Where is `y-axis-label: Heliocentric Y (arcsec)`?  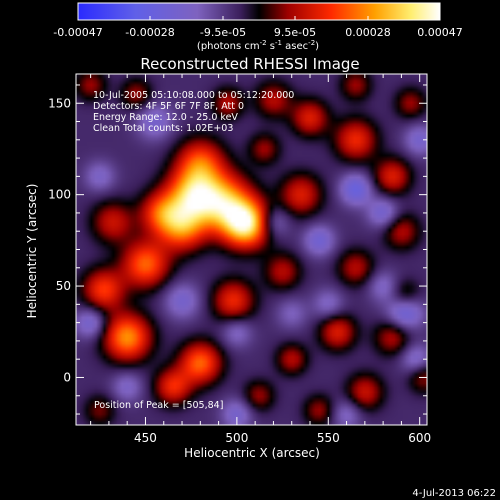
y-axis-label: Heliocentric Y (arcsec) is located at coordinates (32, 251).